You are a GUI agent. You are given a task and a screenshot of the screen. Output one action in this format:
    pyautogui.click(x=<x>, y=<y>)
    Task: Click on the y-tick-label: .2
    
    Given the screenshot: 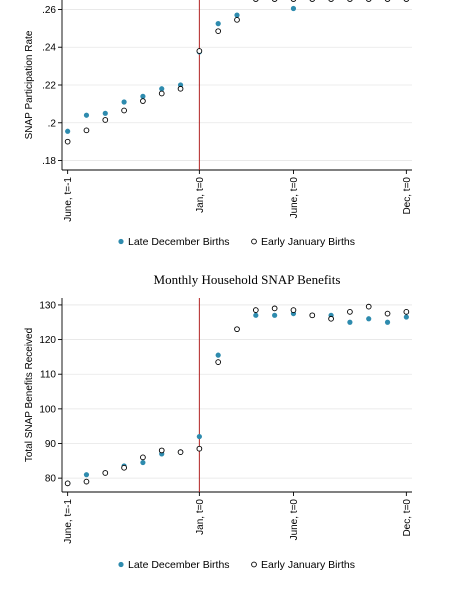 What is the action you would take?
    pyautogui.click(x=52, y=123)
    